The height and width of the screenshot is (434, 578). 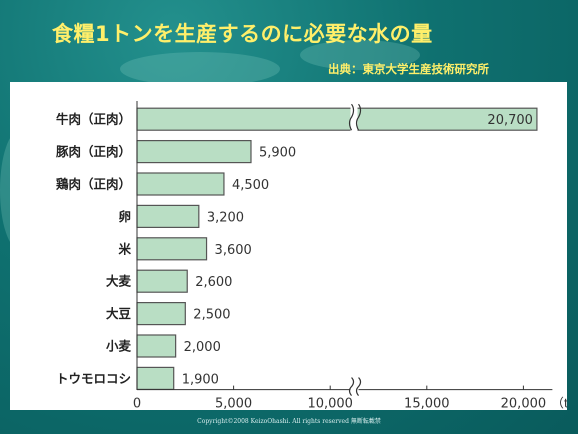 I want to click on value-label: 3,600, so click(x=233, y=250).